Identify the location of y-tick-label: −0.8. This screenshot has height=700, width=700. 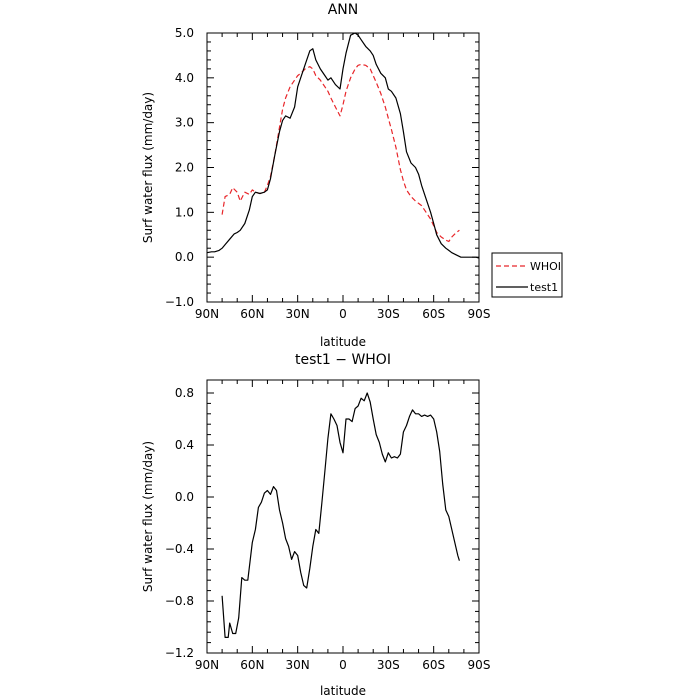
(179, 601).